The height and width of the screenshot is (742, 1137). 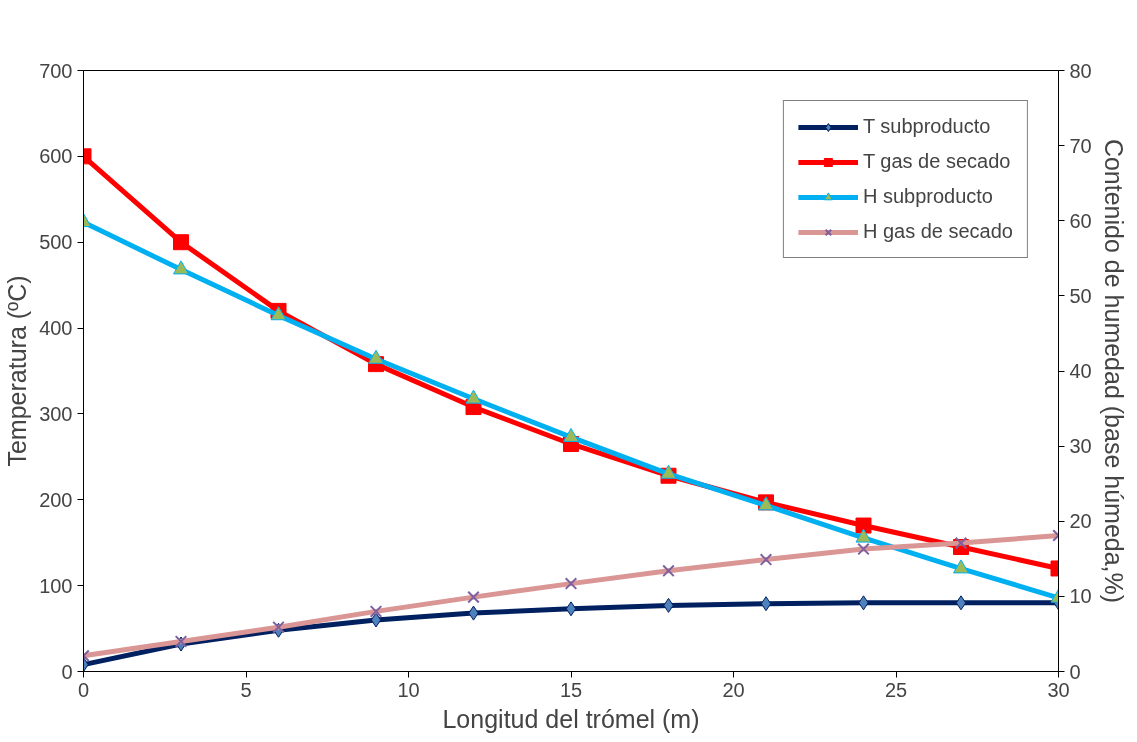 What do you see at coordinates (1058, 689) in the screenshot?
I see `x-tick-label: 30` at bounding box center [1058, 689].